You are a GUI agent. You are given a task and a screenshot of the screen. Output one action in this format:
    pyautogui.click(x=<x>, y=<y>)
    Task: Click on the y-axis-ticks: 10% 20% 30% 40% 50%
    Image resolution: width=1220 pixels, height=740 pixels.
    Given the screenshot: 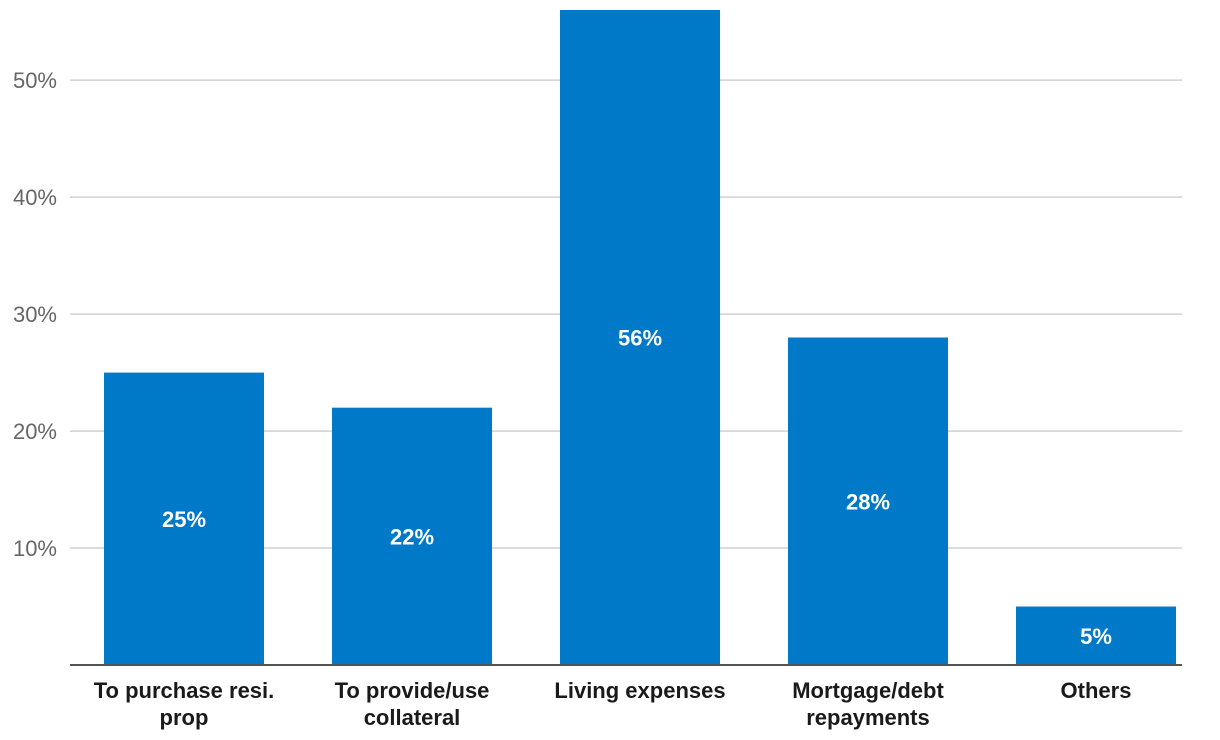 What is the action you would take?
    pyautogui.click(x=35, y=314)
    